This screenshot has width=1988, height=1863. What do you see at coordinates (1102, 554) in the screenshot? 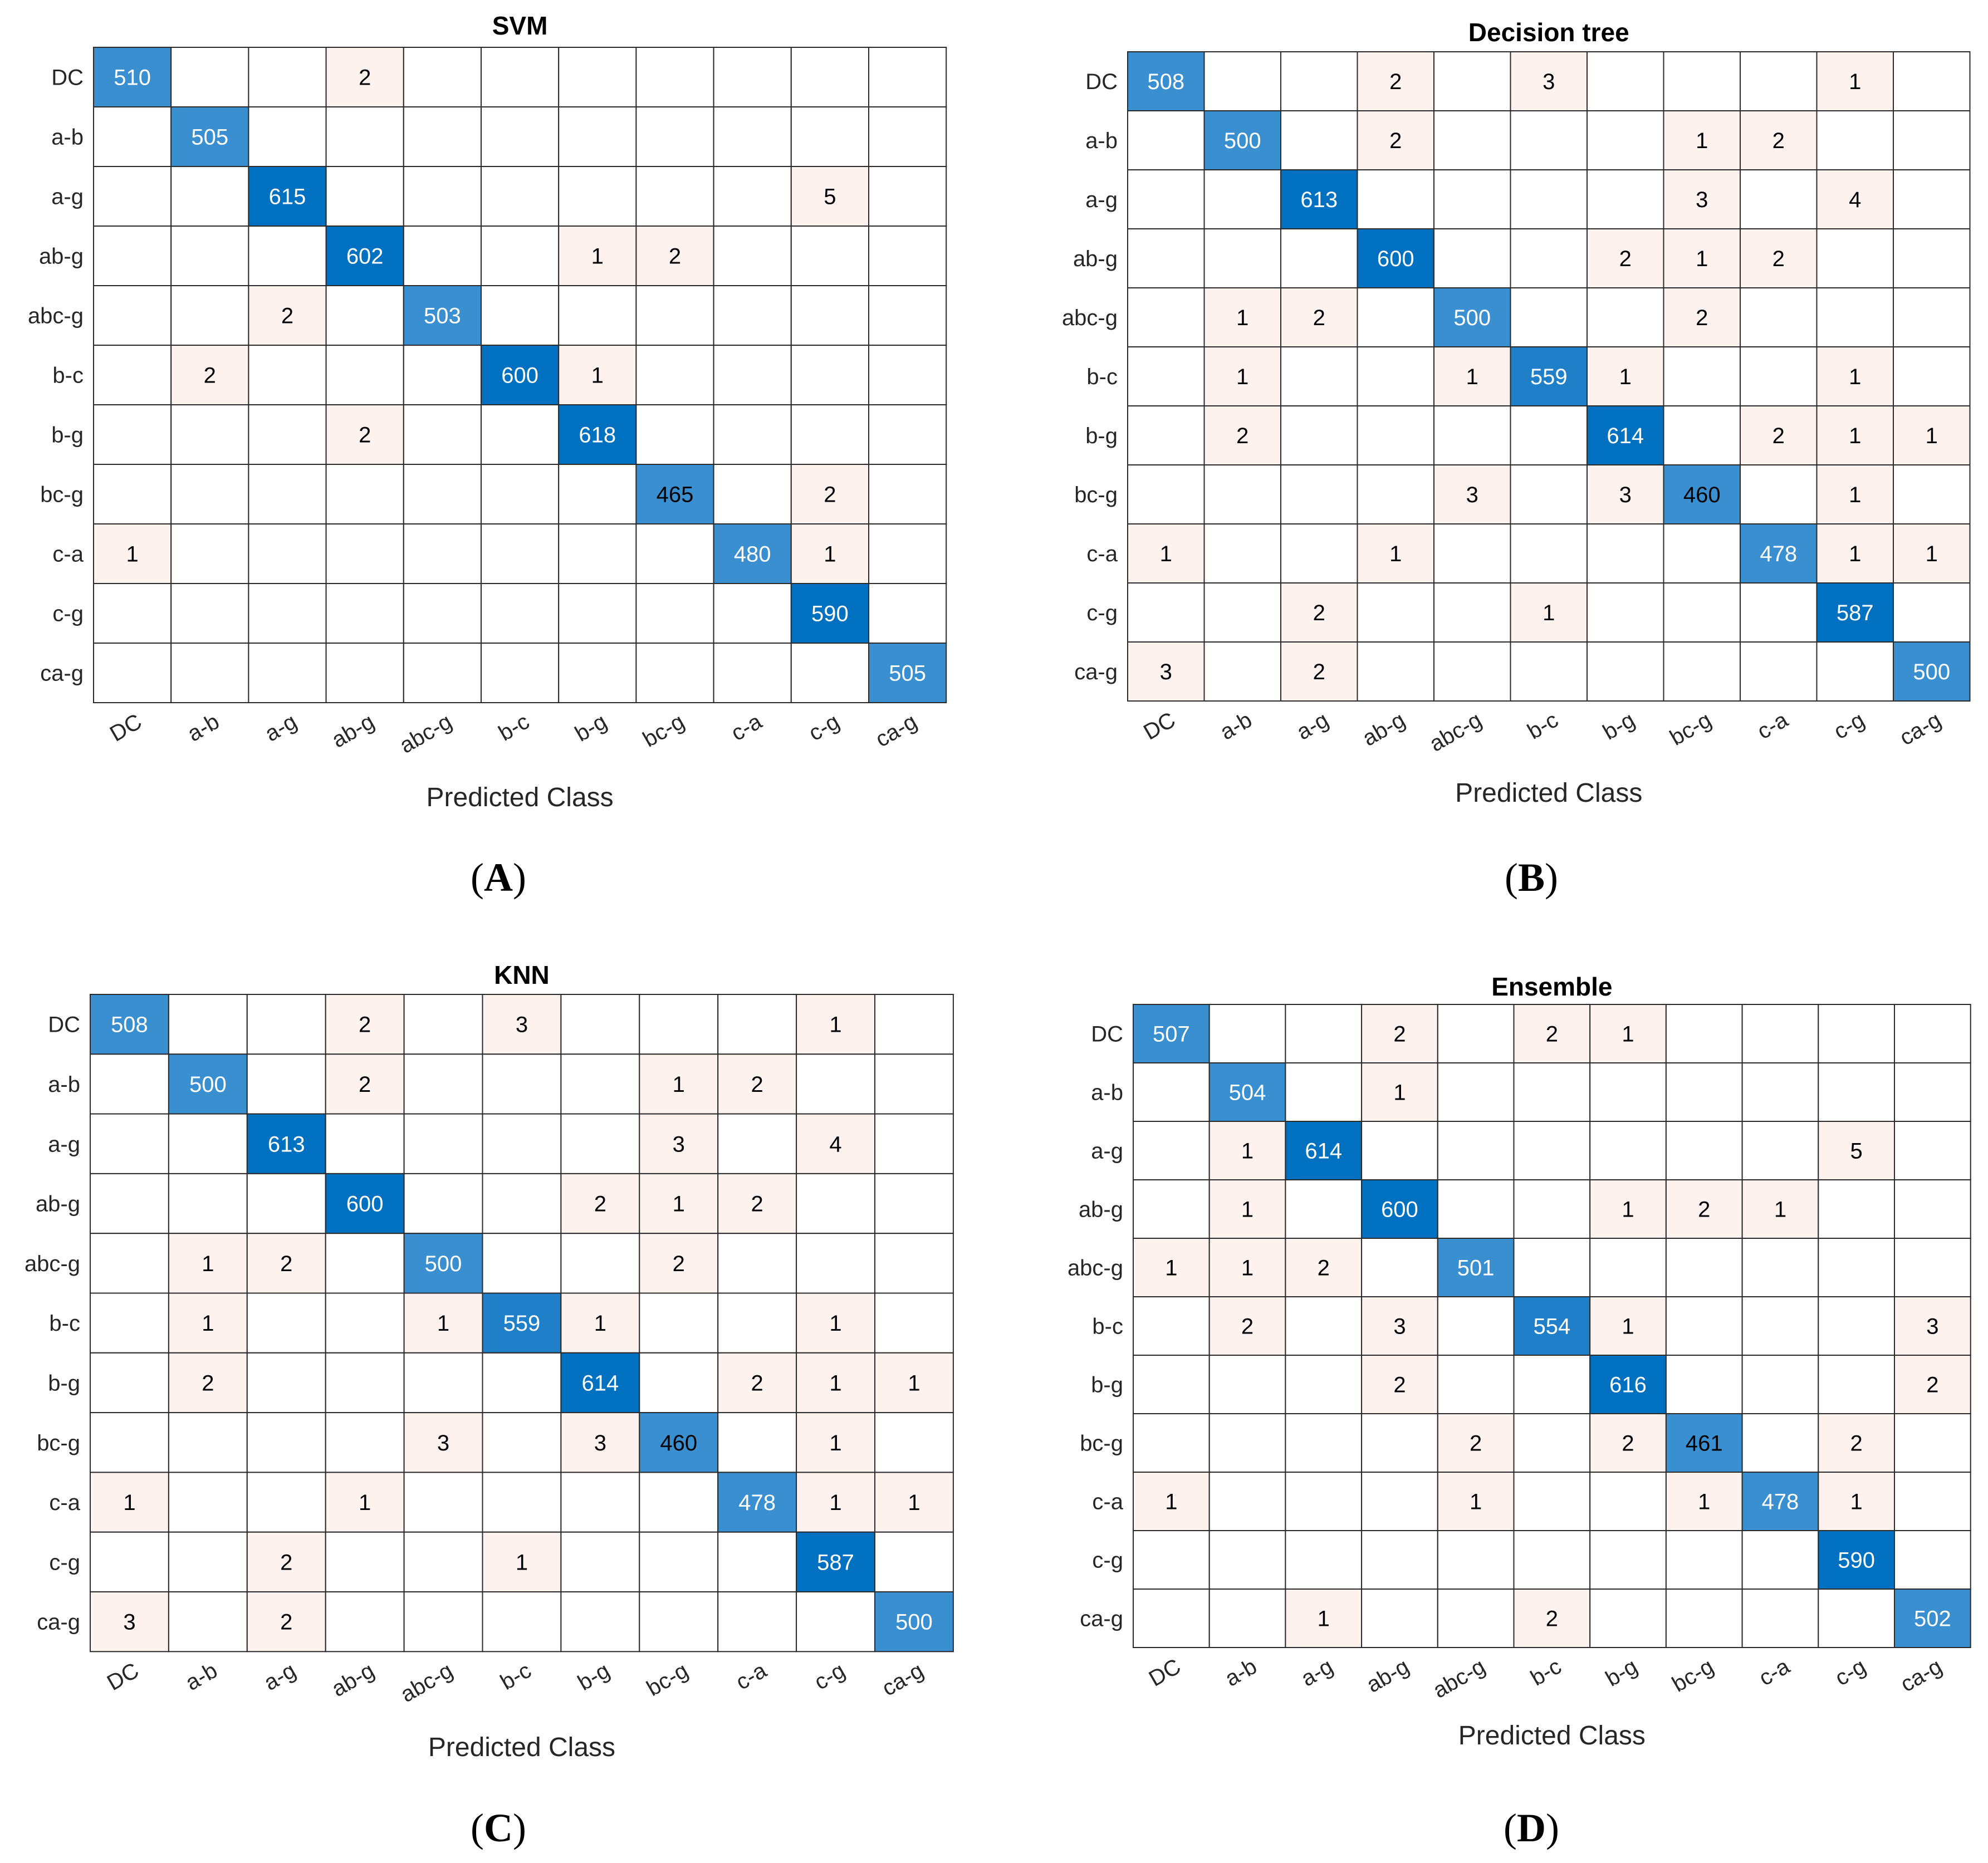
I see `y-tick-label: c-a` at bounding box center [1102, 554].